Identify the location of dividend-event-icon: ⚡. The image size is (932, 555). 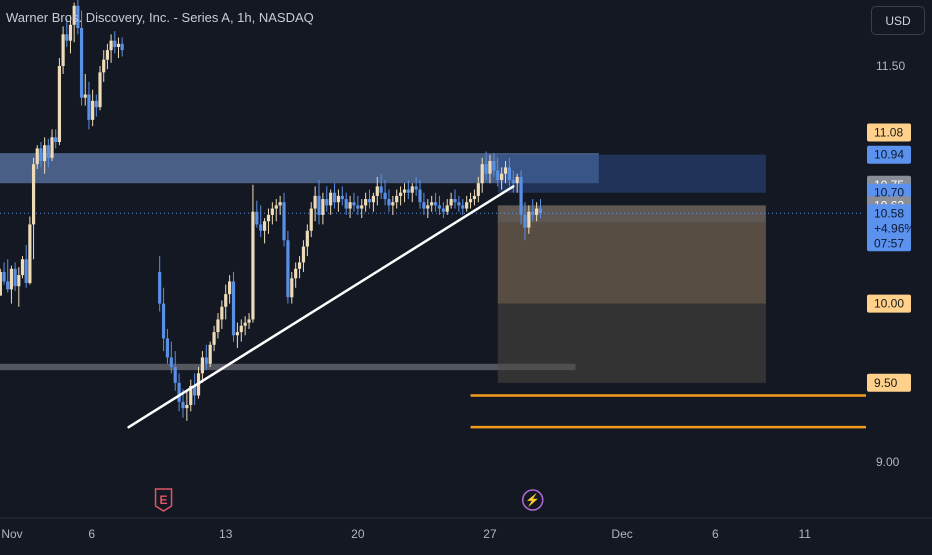
(532, 500).